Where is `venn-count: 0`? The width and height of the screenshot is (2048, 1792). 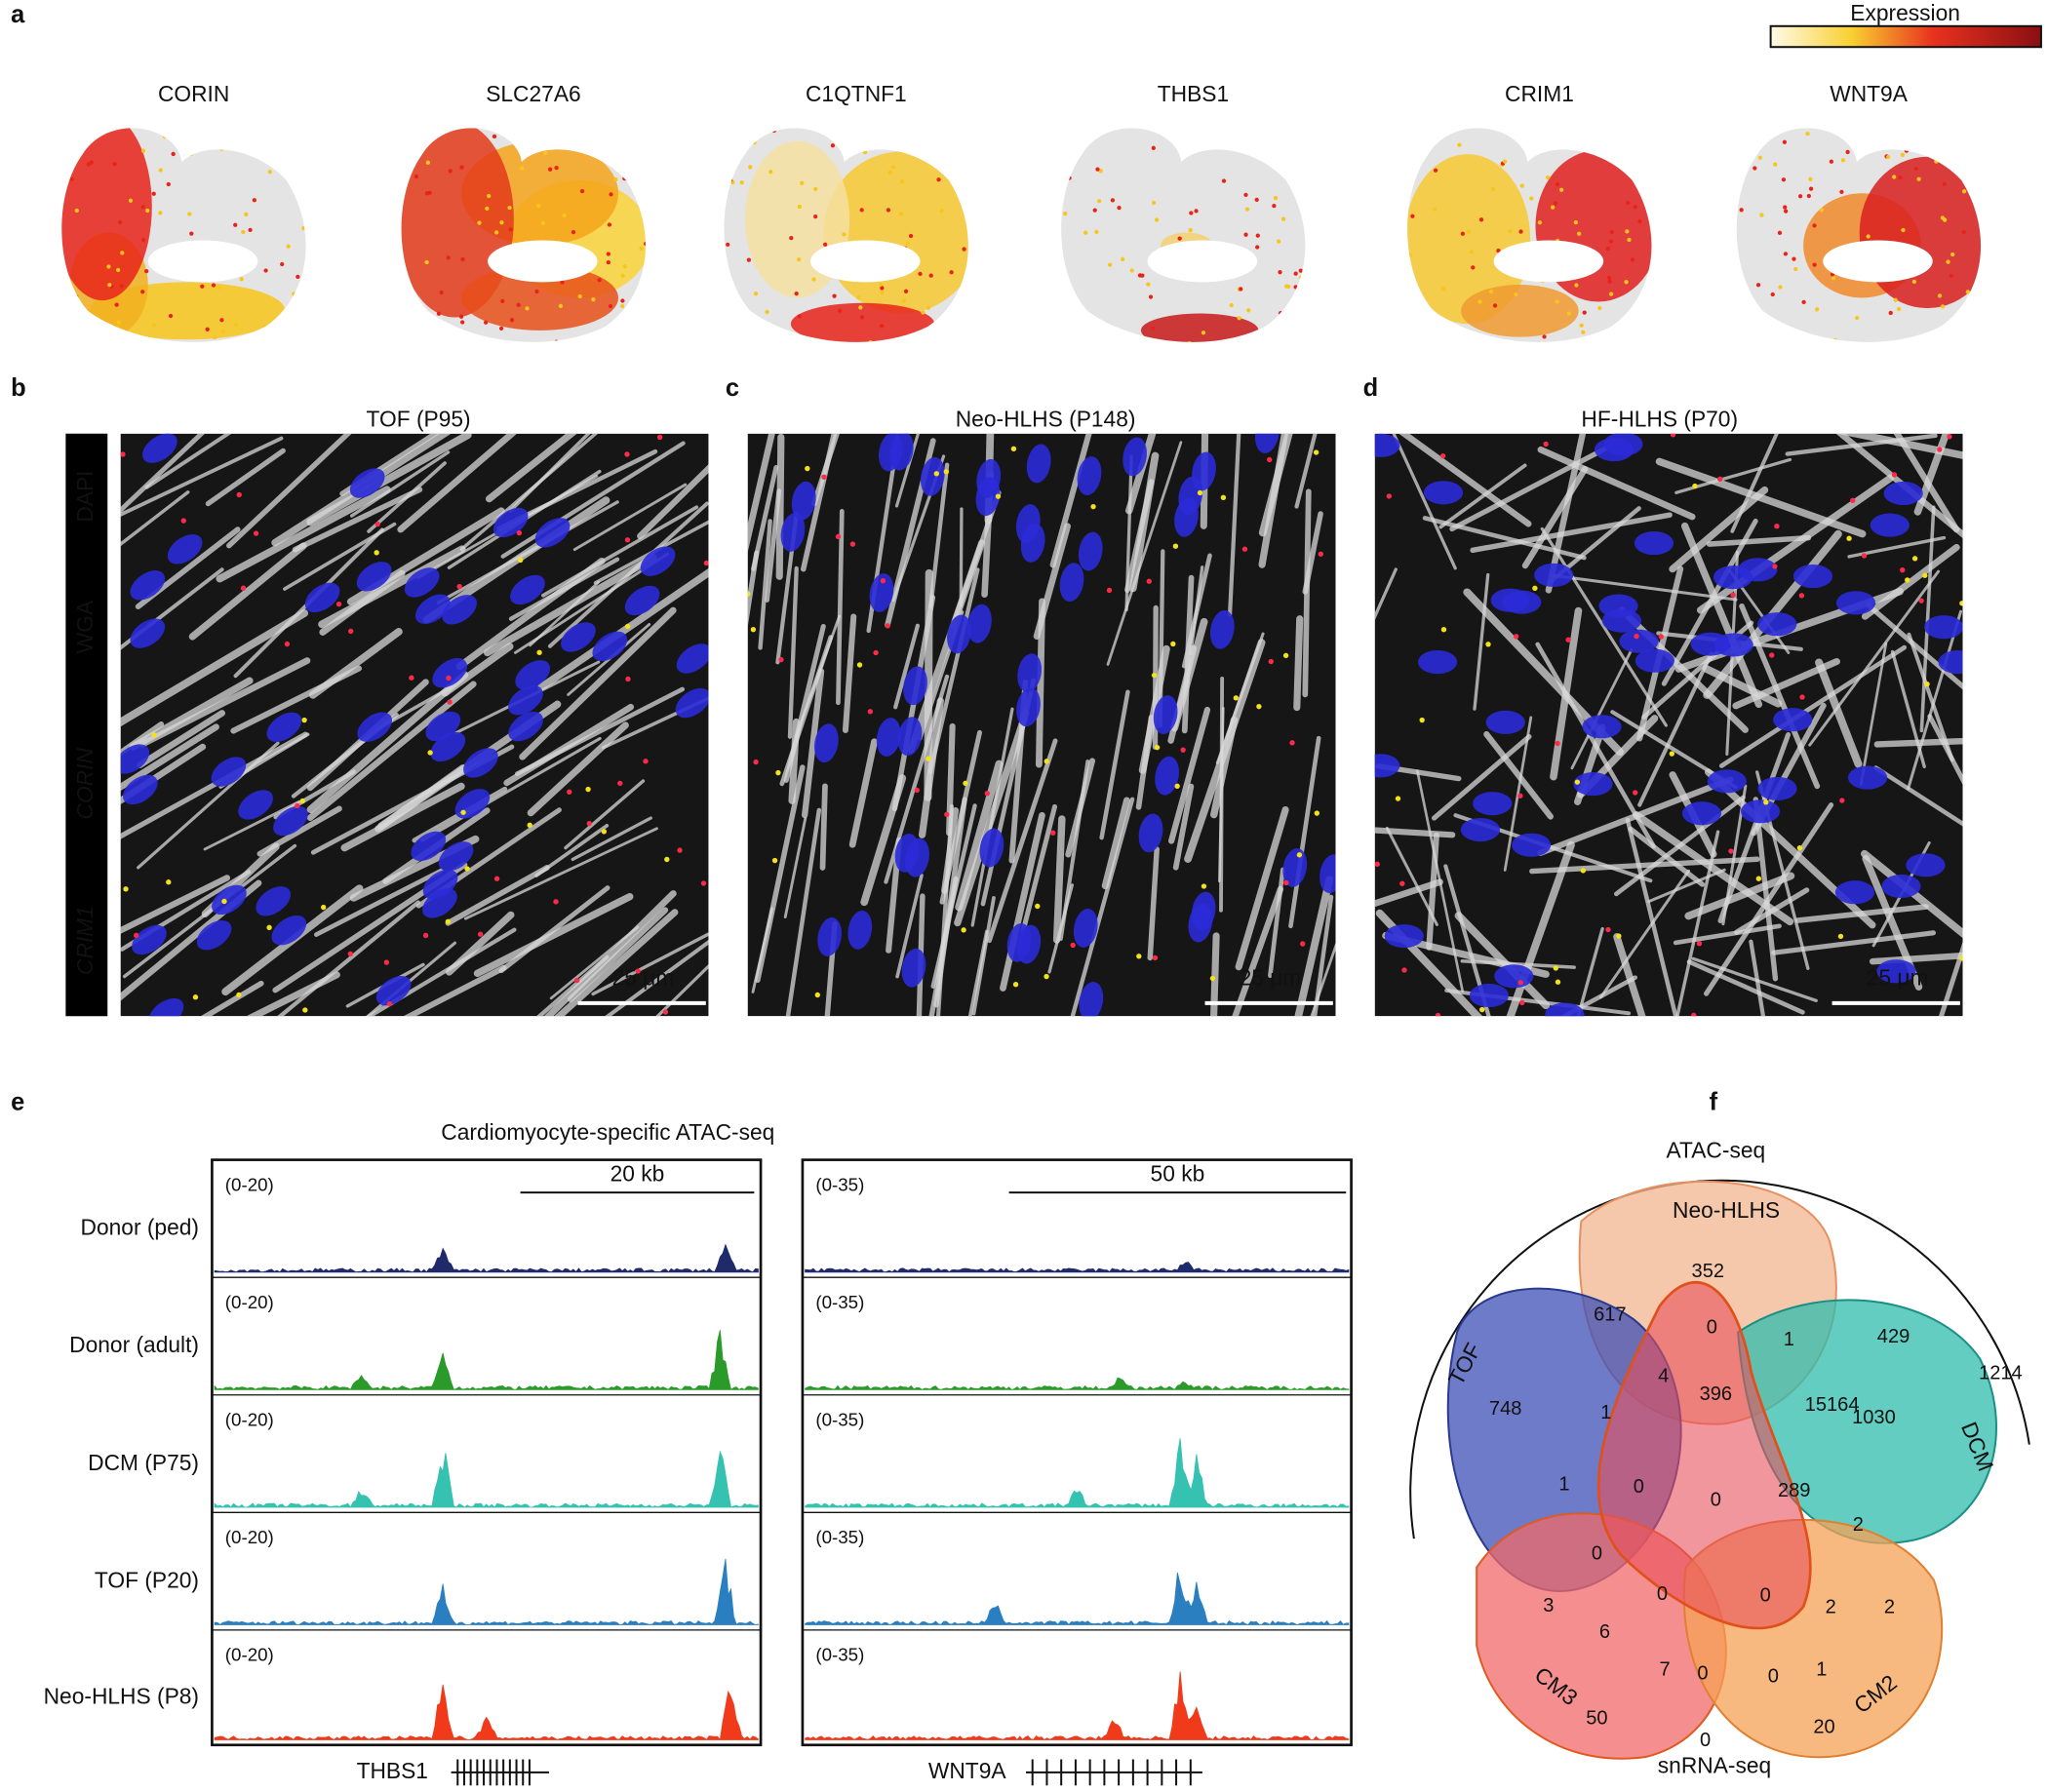 venn-count: 0 is located at coordinates (1765, 1595).